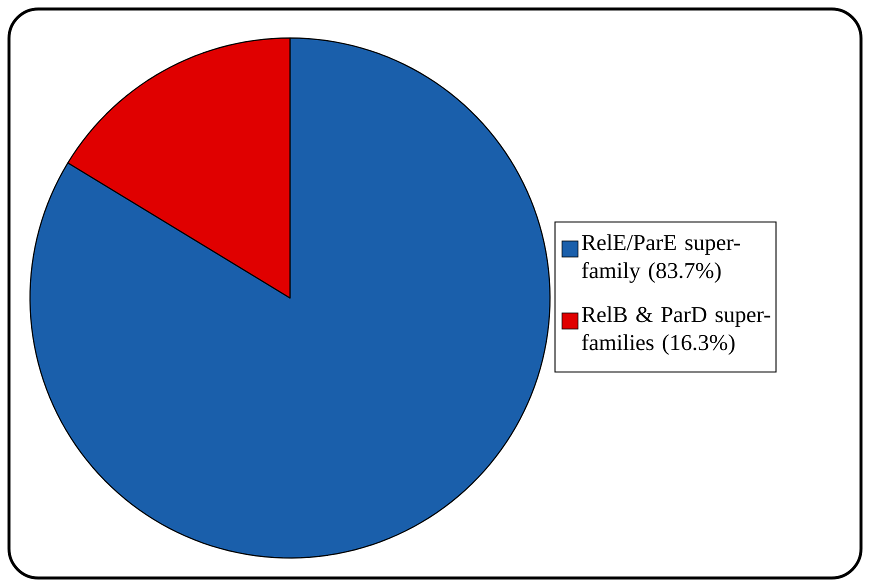 The width and height of the screenshot is (870, 586). What do you see at coordinates (676, 330) in the screenshot?
I see `legend-label: RelB & ParD super-families (16.3%)` at bounding box center [676, 330].